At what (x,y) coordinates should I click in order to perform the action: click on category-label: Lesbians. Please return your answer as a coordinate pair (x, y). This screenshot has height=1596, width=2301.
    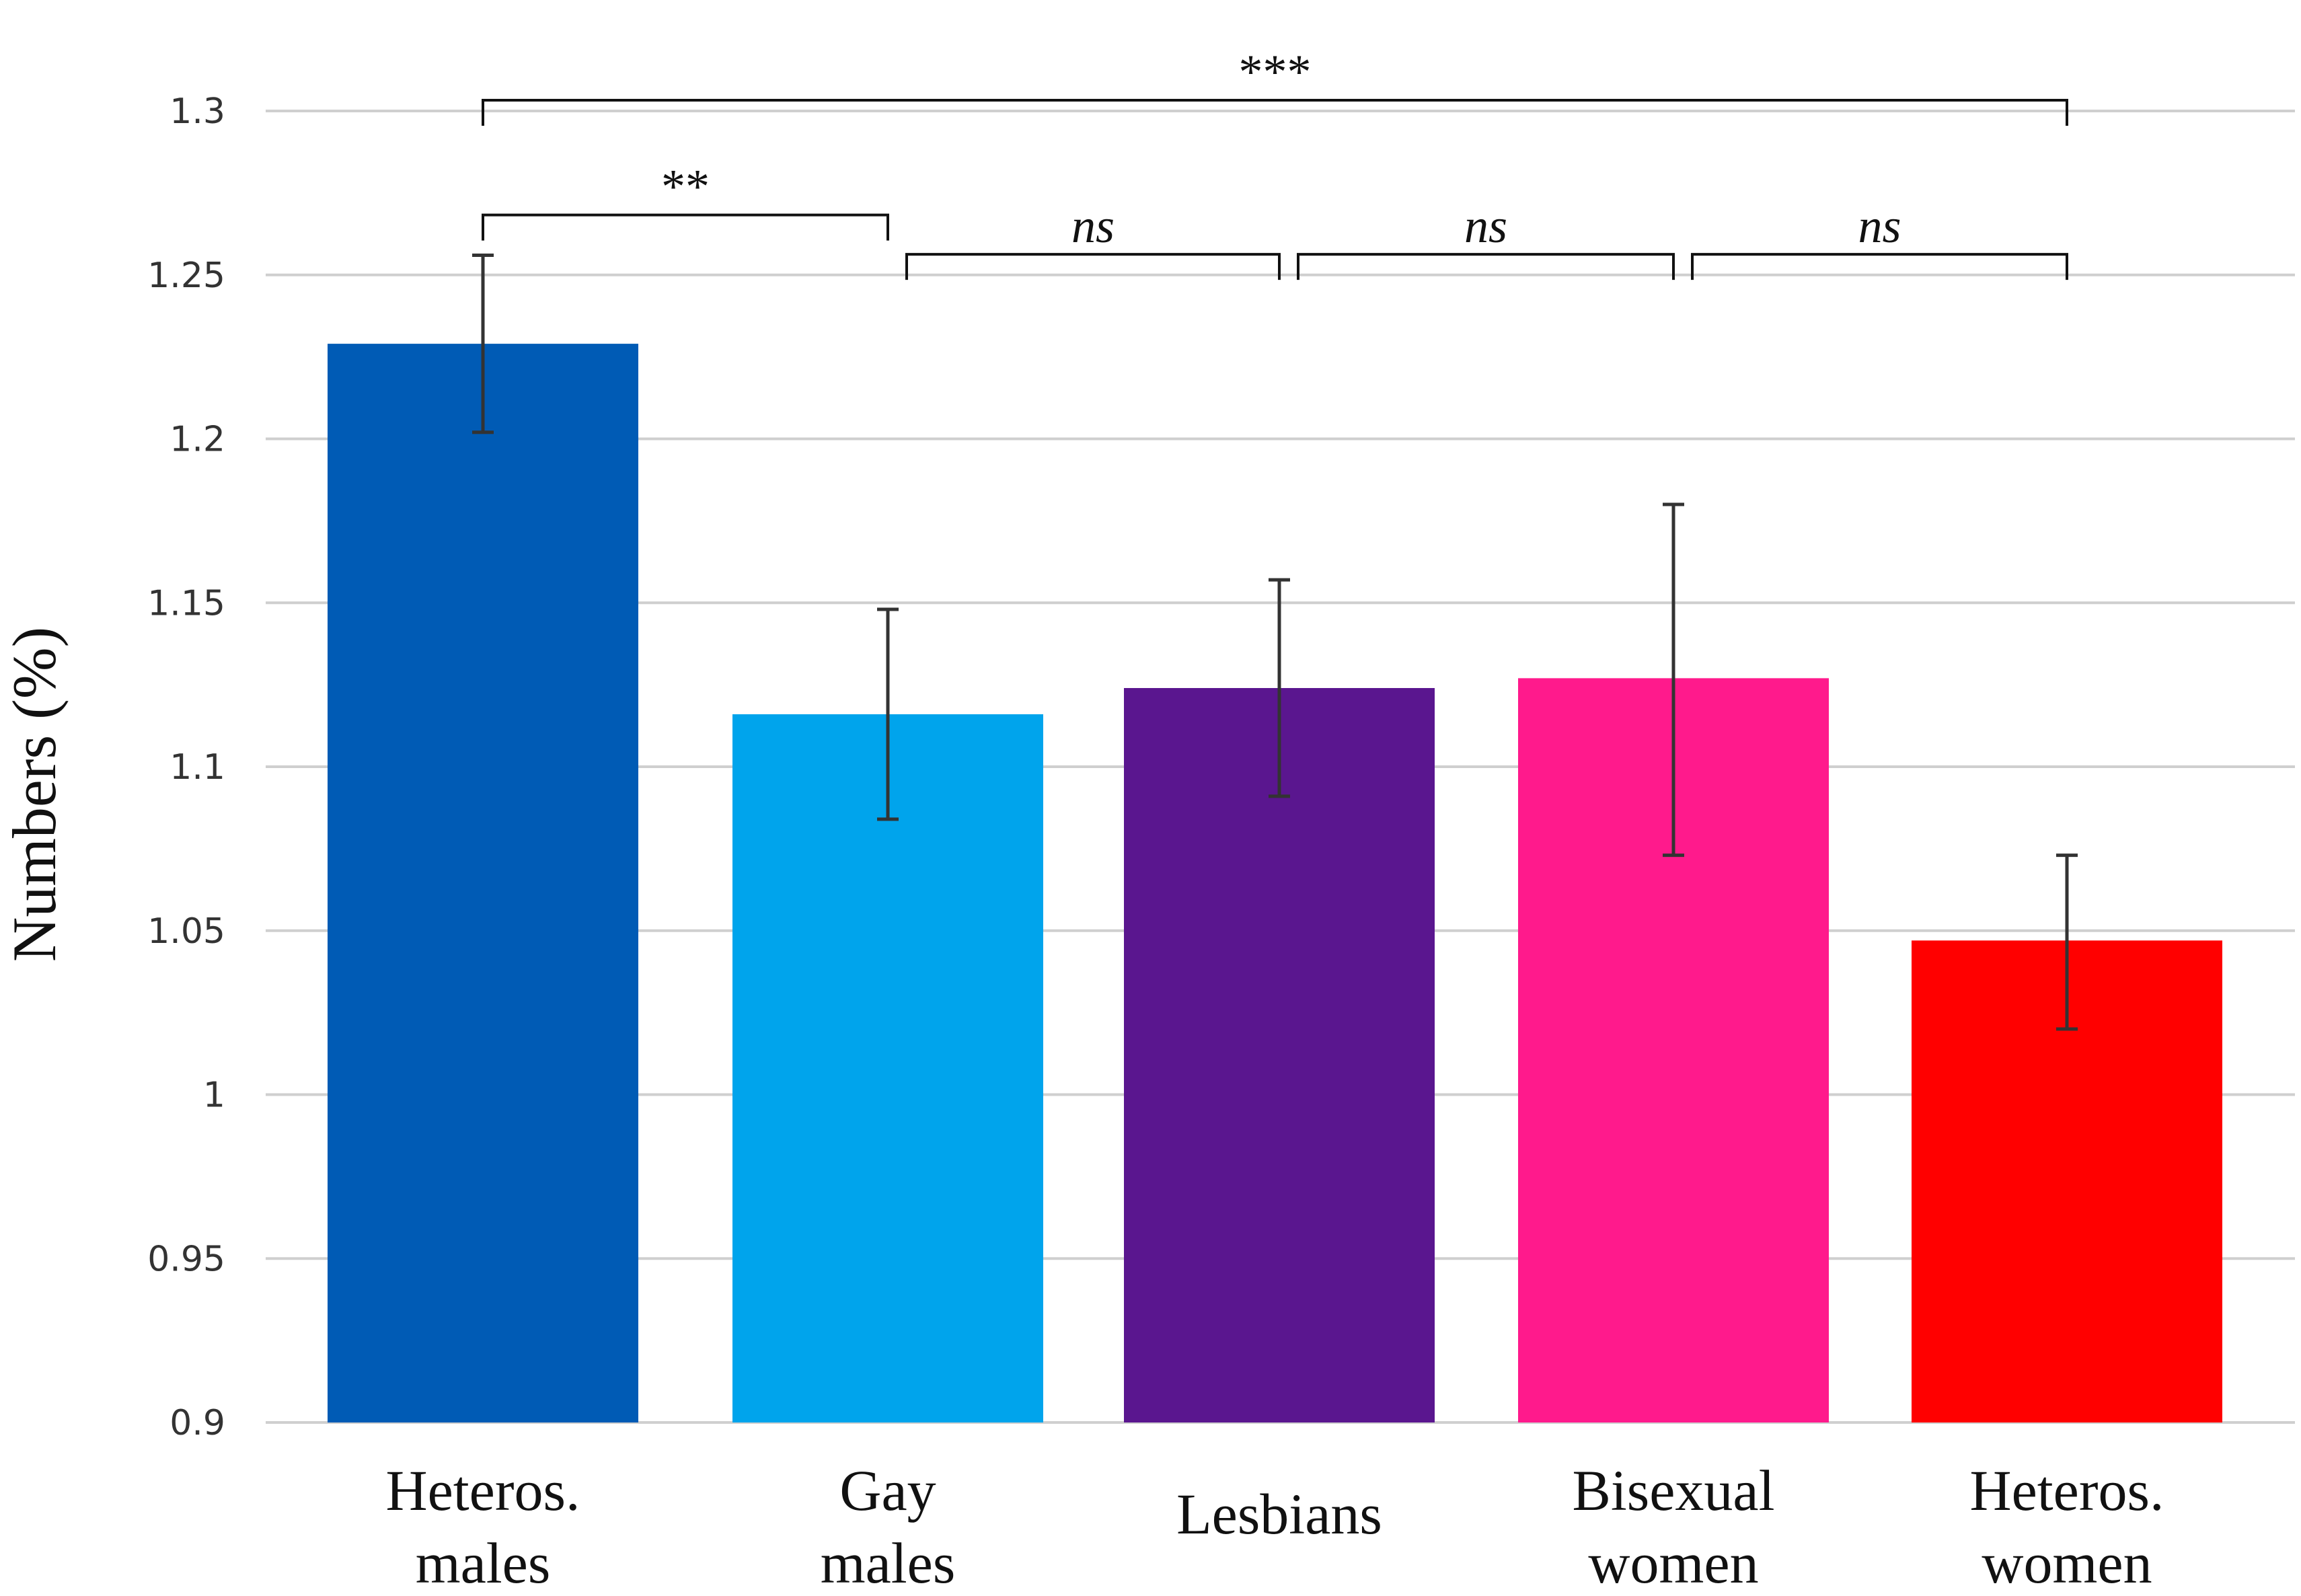
    Looking at the image, I should click on (1279, 1514).